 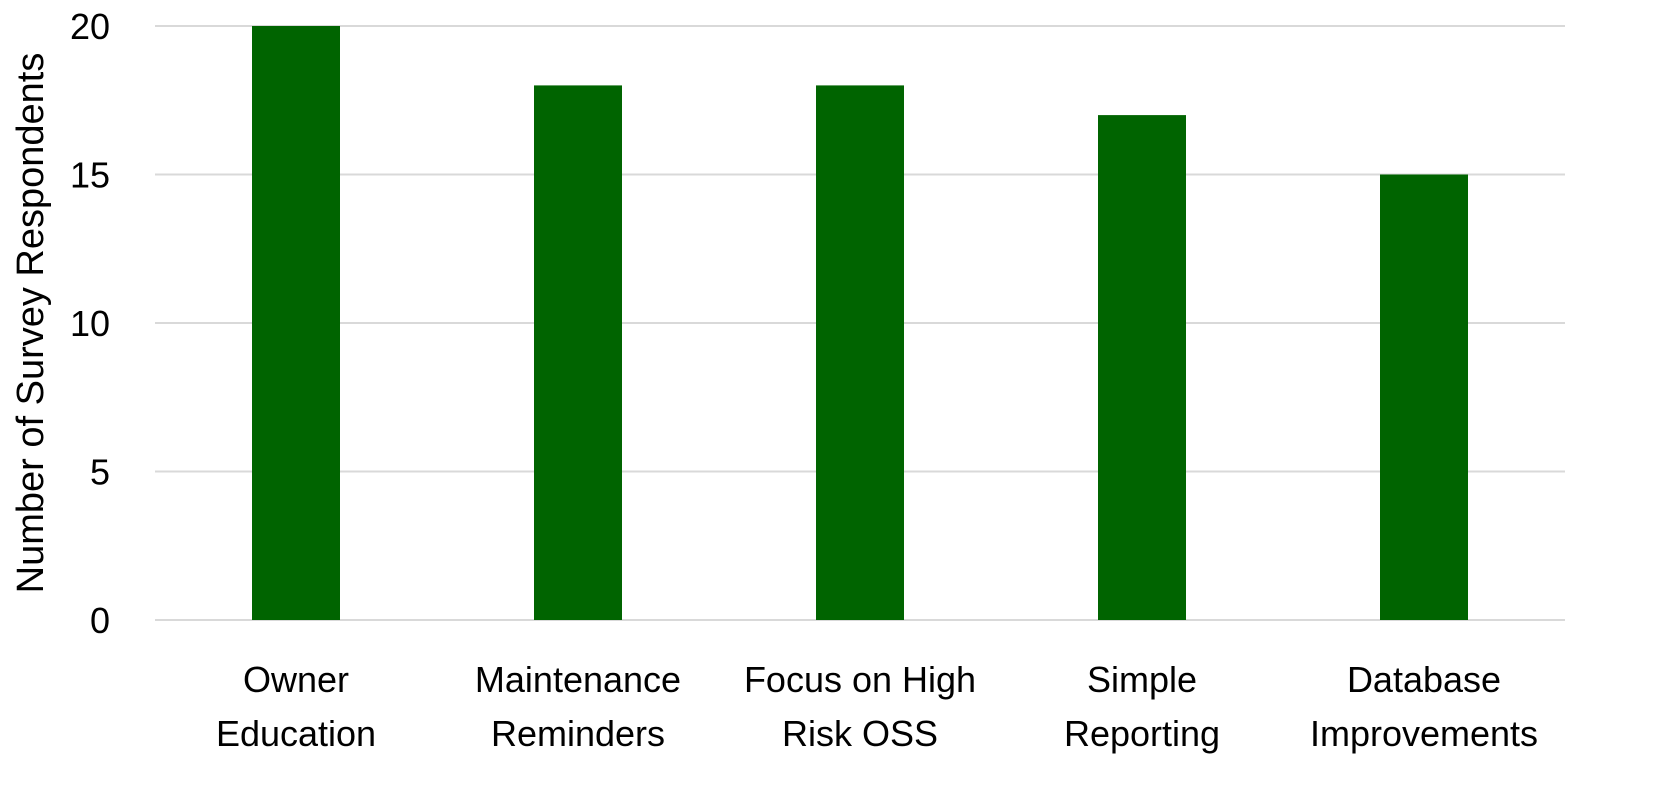 I want to click on x-category-label: Simple Reporting, so click(x=1142, y=706).